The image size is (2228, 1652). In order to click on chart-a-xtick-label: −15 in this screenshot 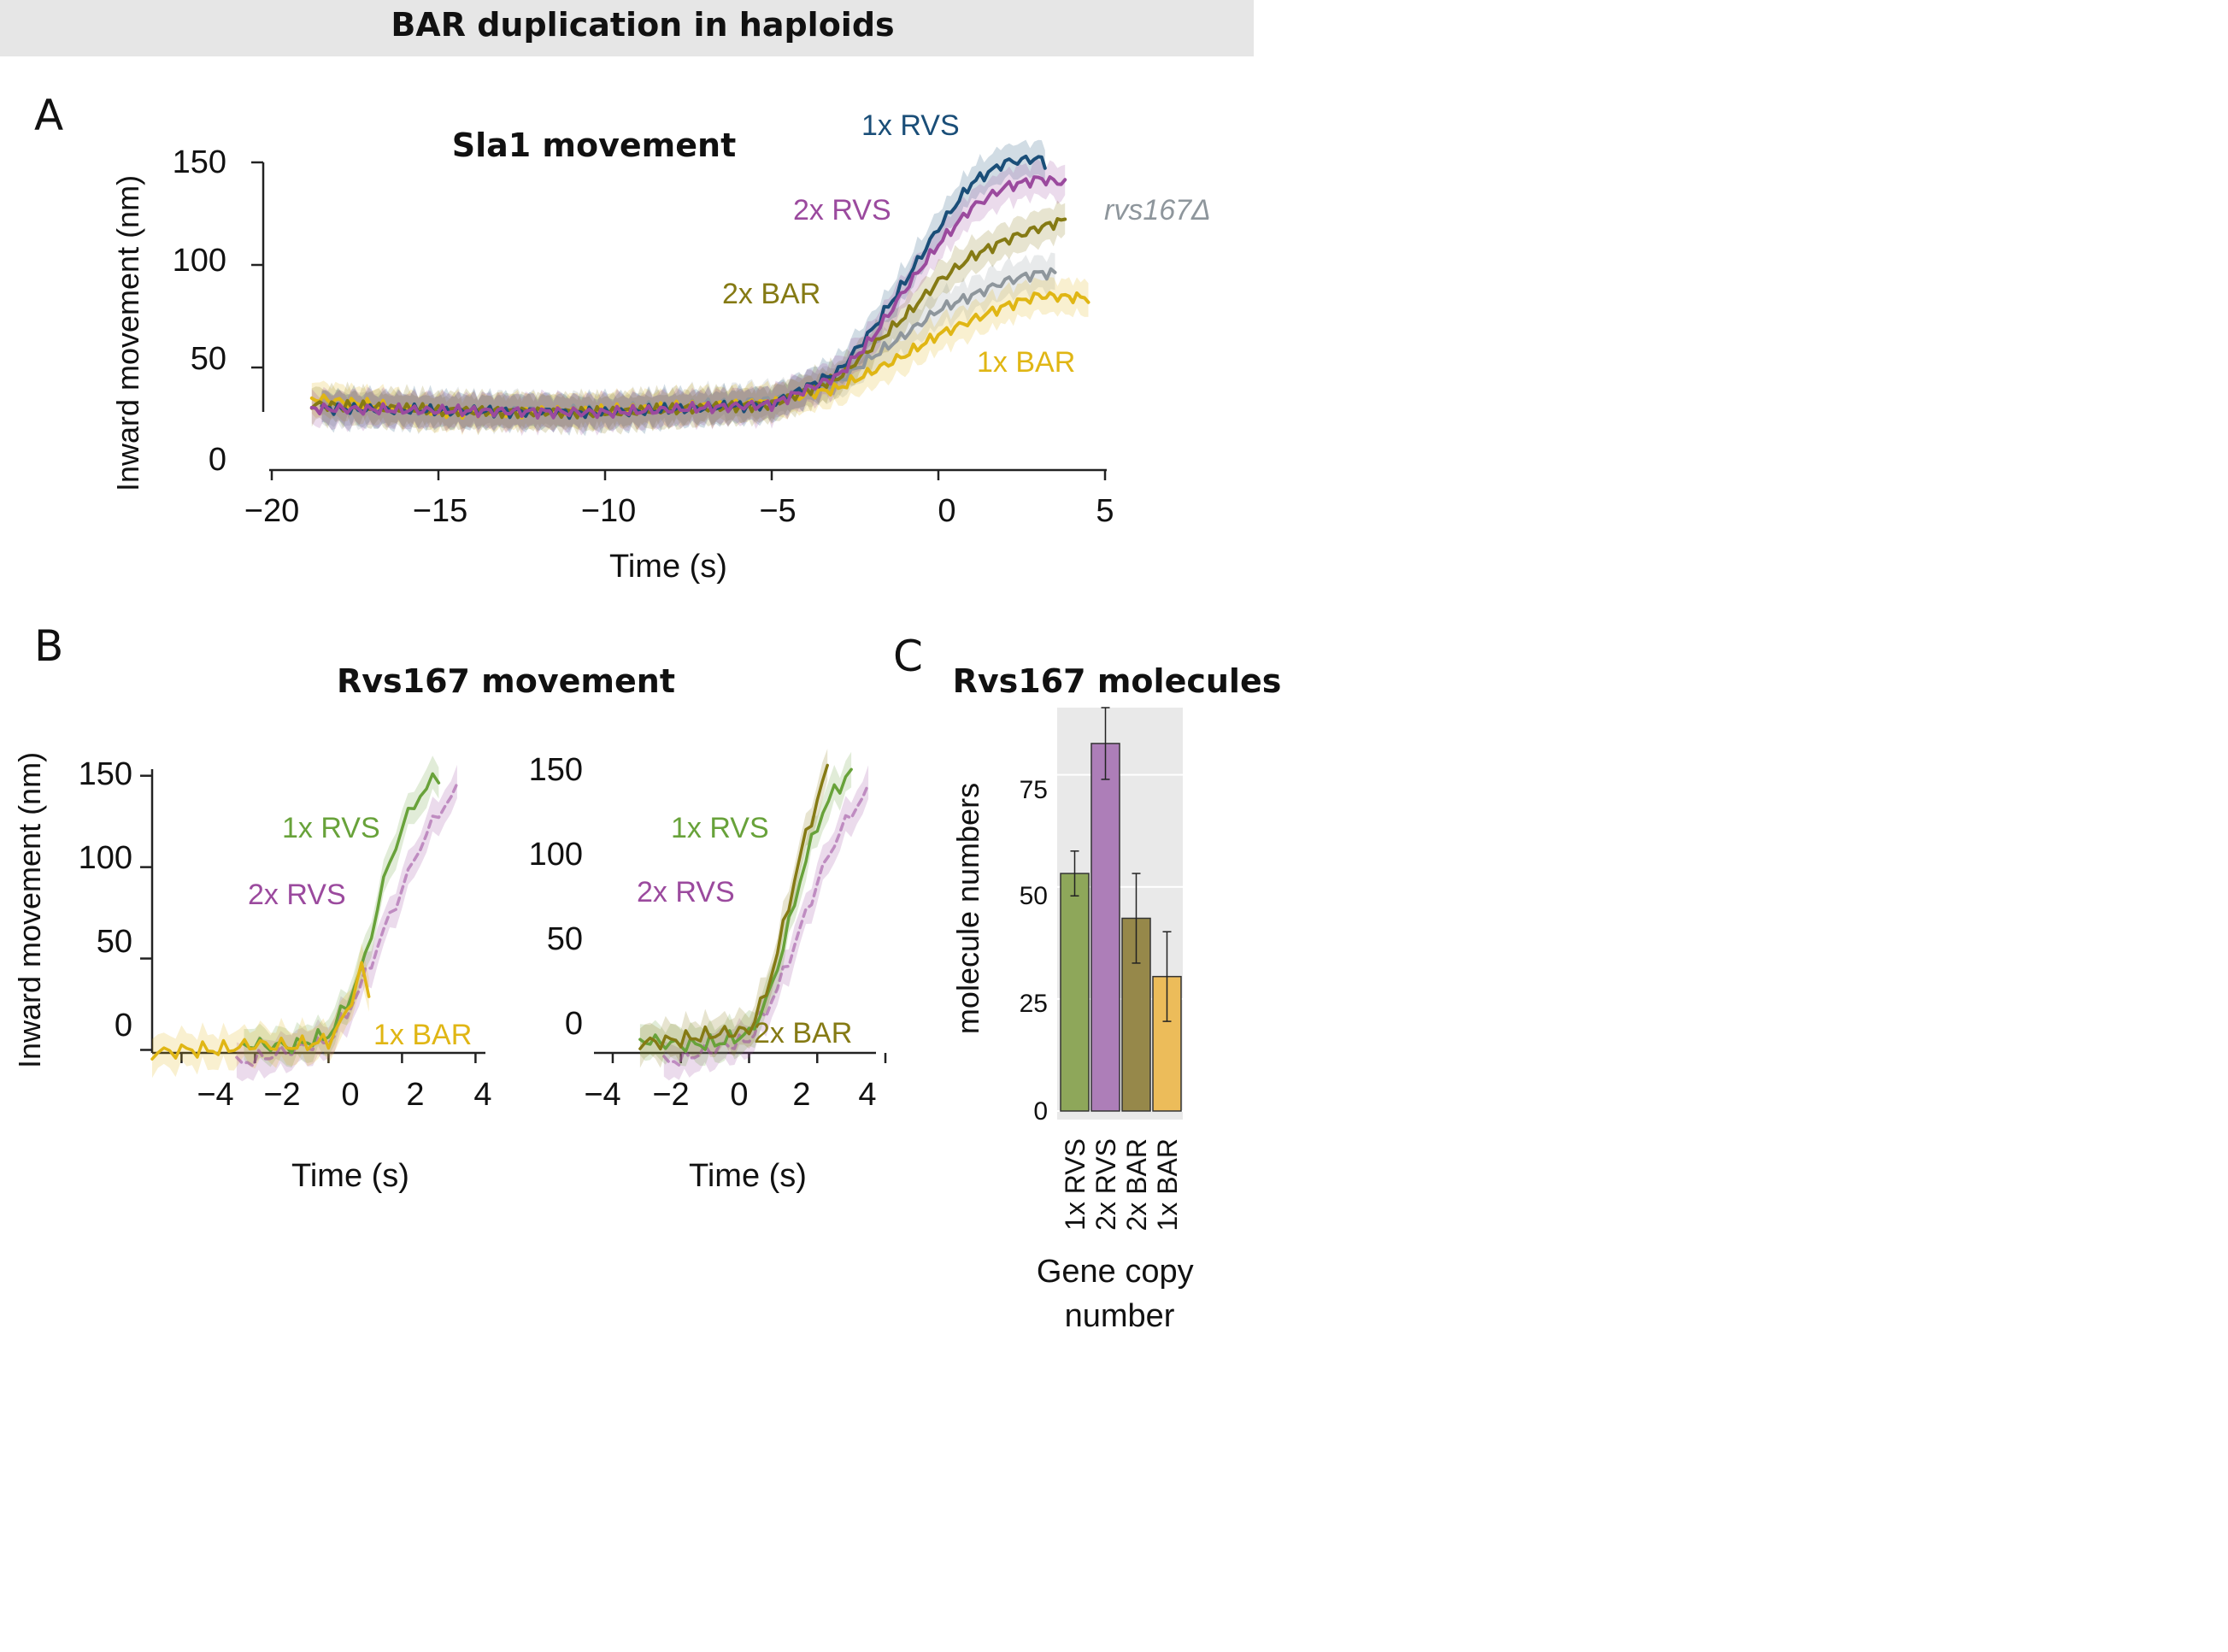, I will do `click(440, 511)`.